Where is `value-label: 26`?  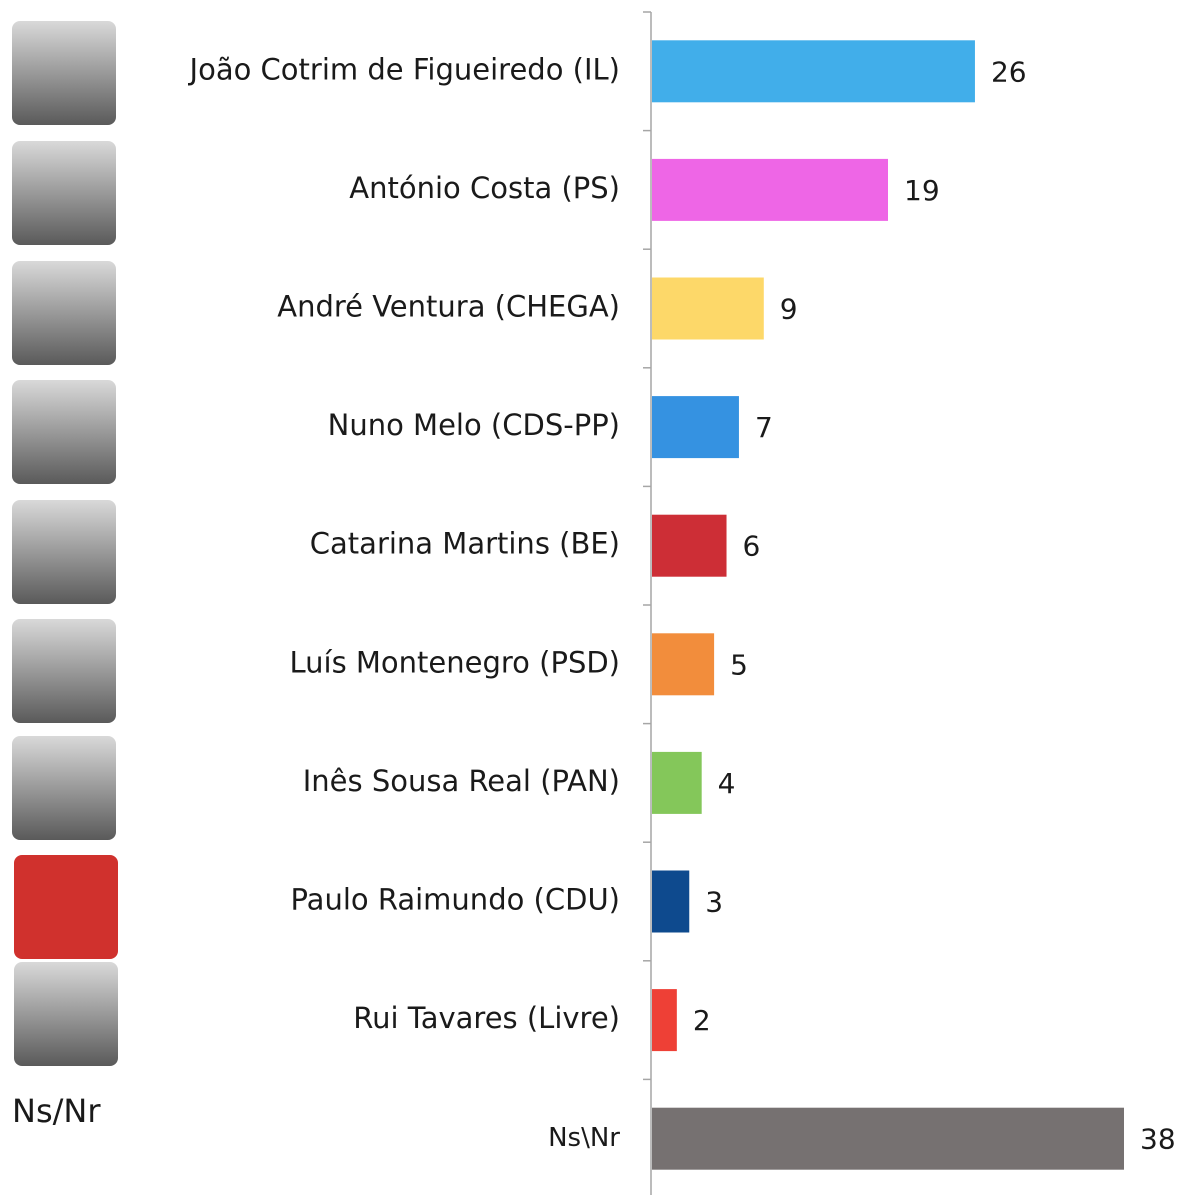
value-label: 26 is located at coordinates (1009, 71).